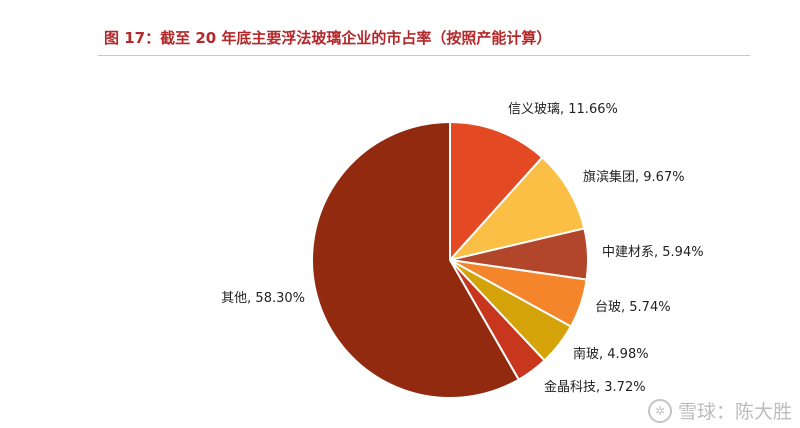 This screenshot has height=428, width=800. Describe the element at coordinates (634, 177) in the screenshot. I see `slice-label-2: 旗滨集团, 9.67%` at that location.